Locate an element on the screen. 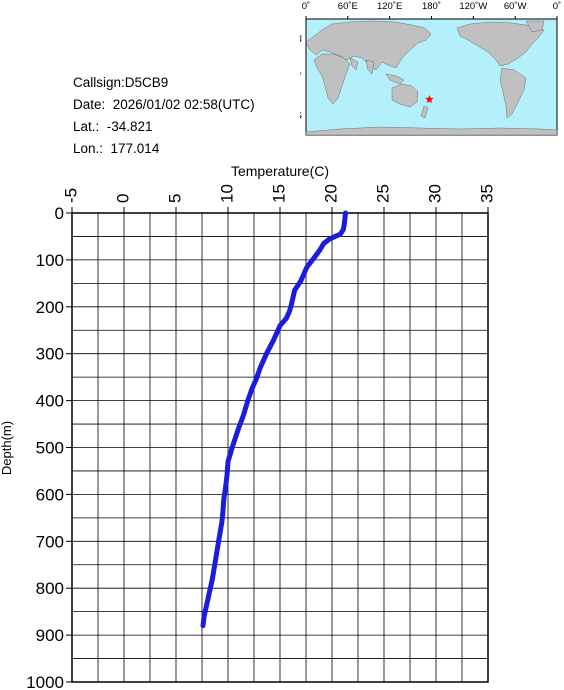  y-tick-label: 100 is located at coordinates (50, 260).